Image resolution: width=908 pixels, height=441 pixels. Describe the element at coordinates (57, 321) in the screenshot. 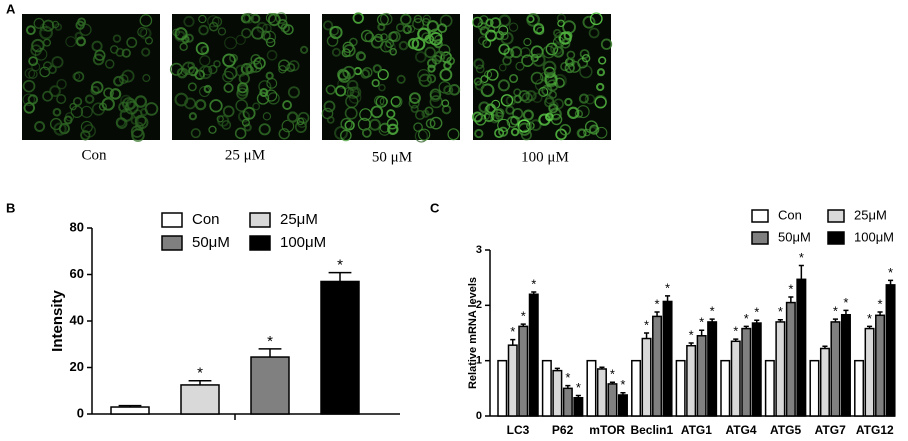

I see `y-axis-label: Intensity` at that location.